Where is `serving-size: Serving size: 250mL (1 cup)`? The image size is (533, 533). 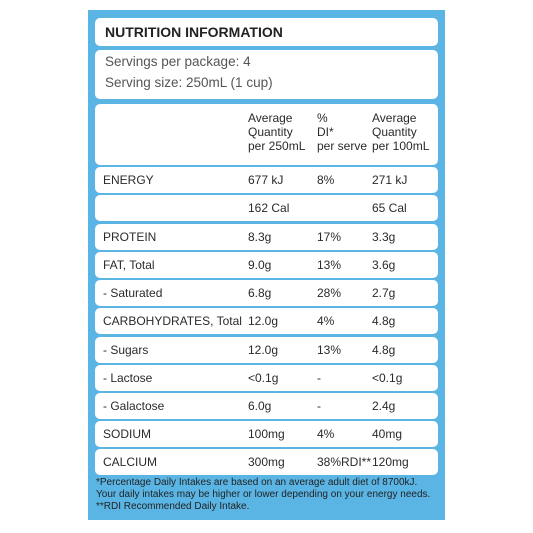
serving-size: Serving size: 250mL (1 cup) is located at coordinates (189, 82).